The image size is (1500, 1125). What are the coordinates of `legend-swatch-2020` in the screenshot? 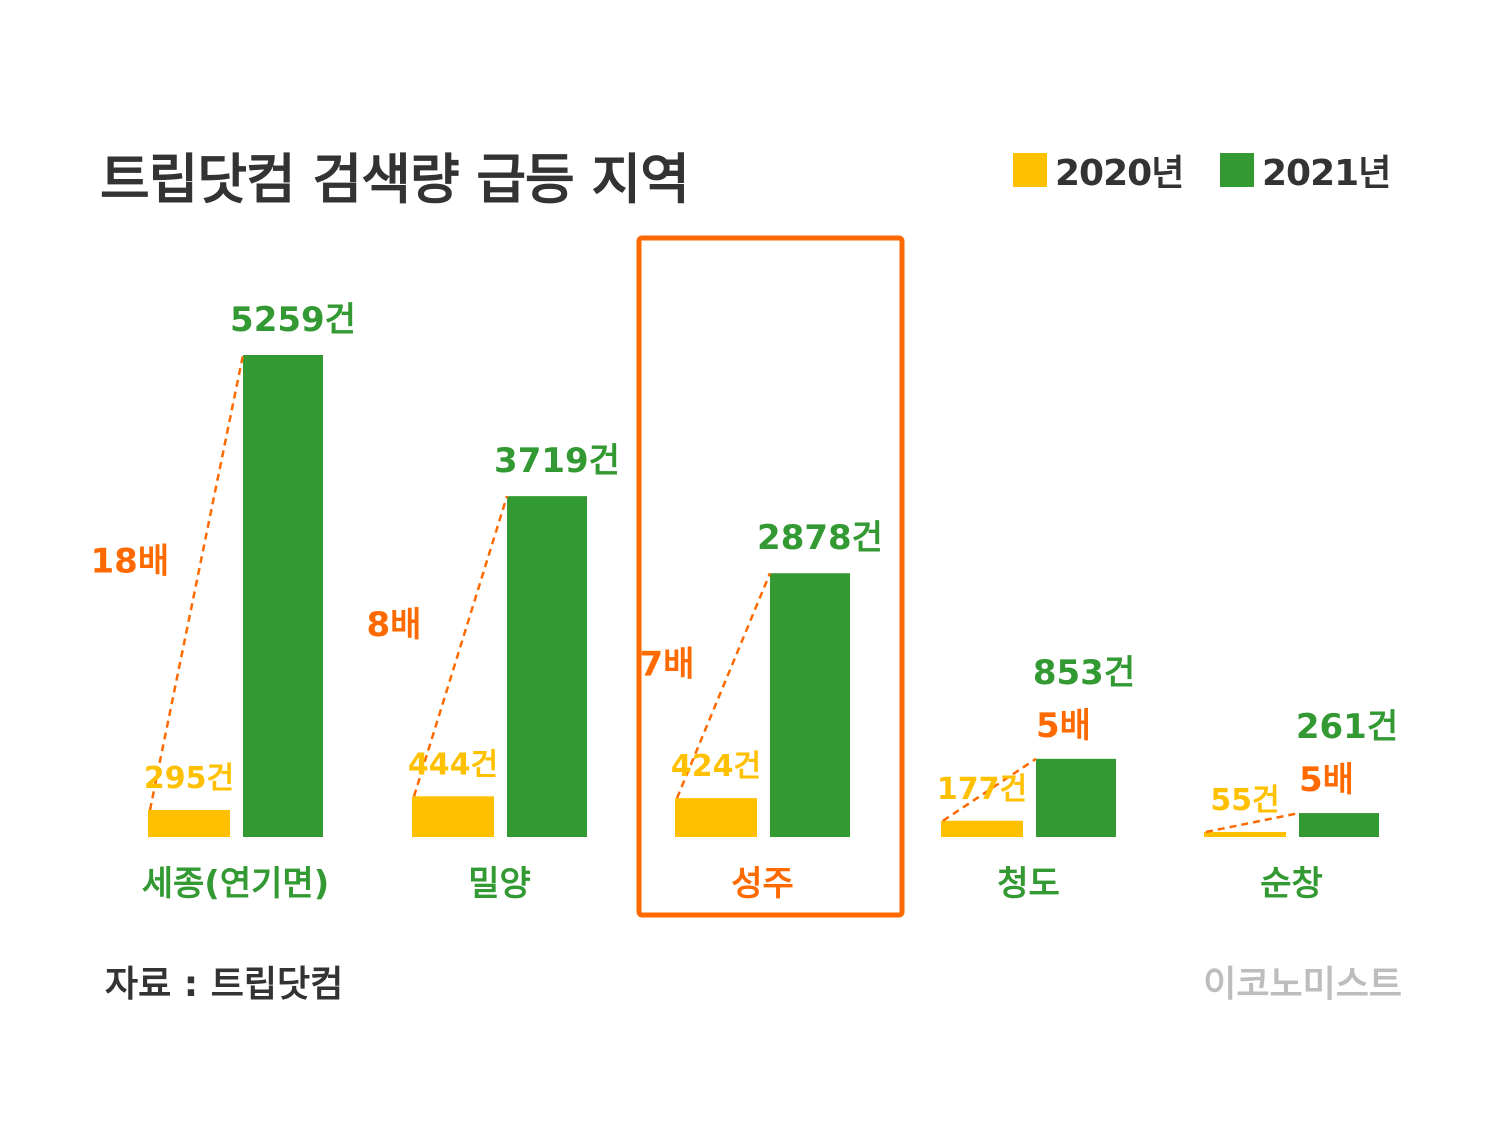 It's located at (1030, 170).